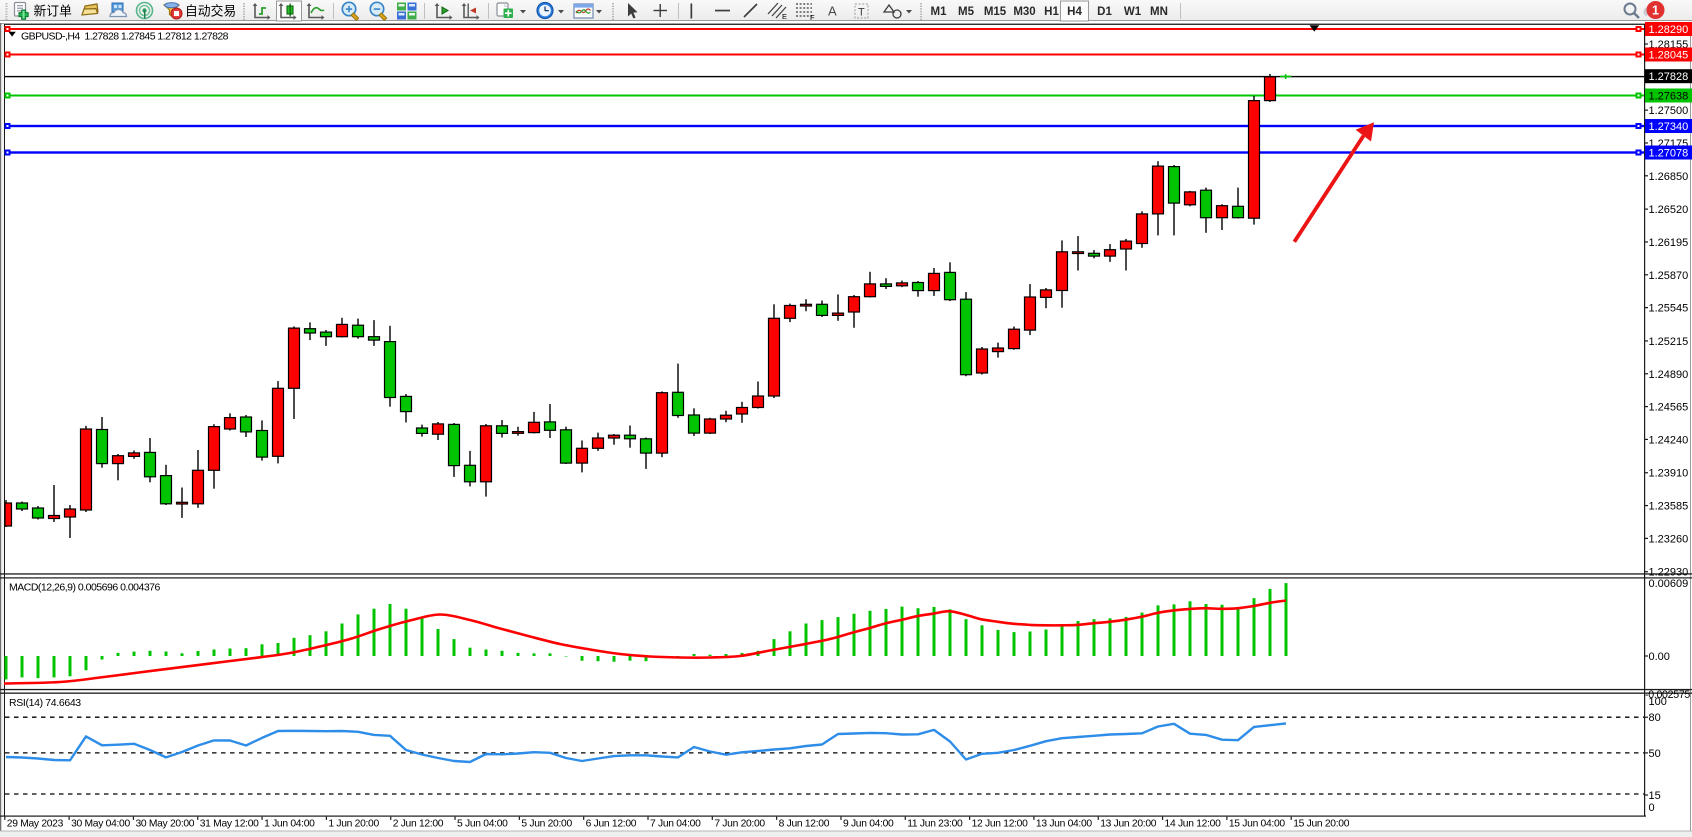 The height and width of the screenshot is (837, 1692). What do you see at coordinates (1652, 808) in the screenshot?
I see `svg-text: 0` at bounding box center [1652, 808].